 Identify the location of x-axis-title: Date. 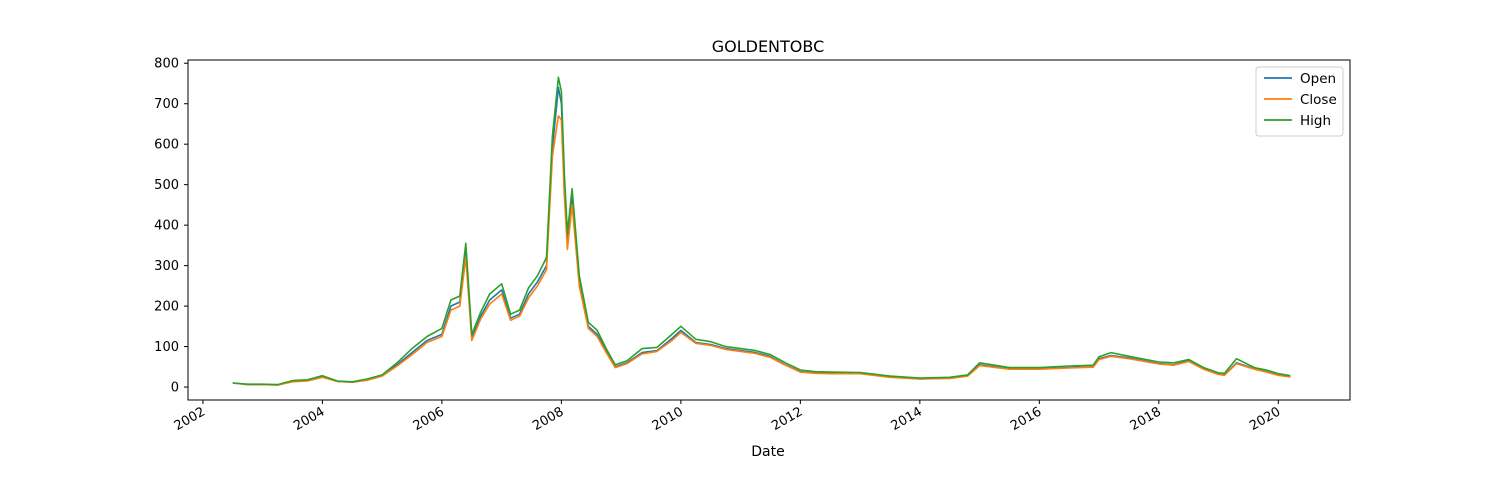
(767, 452).